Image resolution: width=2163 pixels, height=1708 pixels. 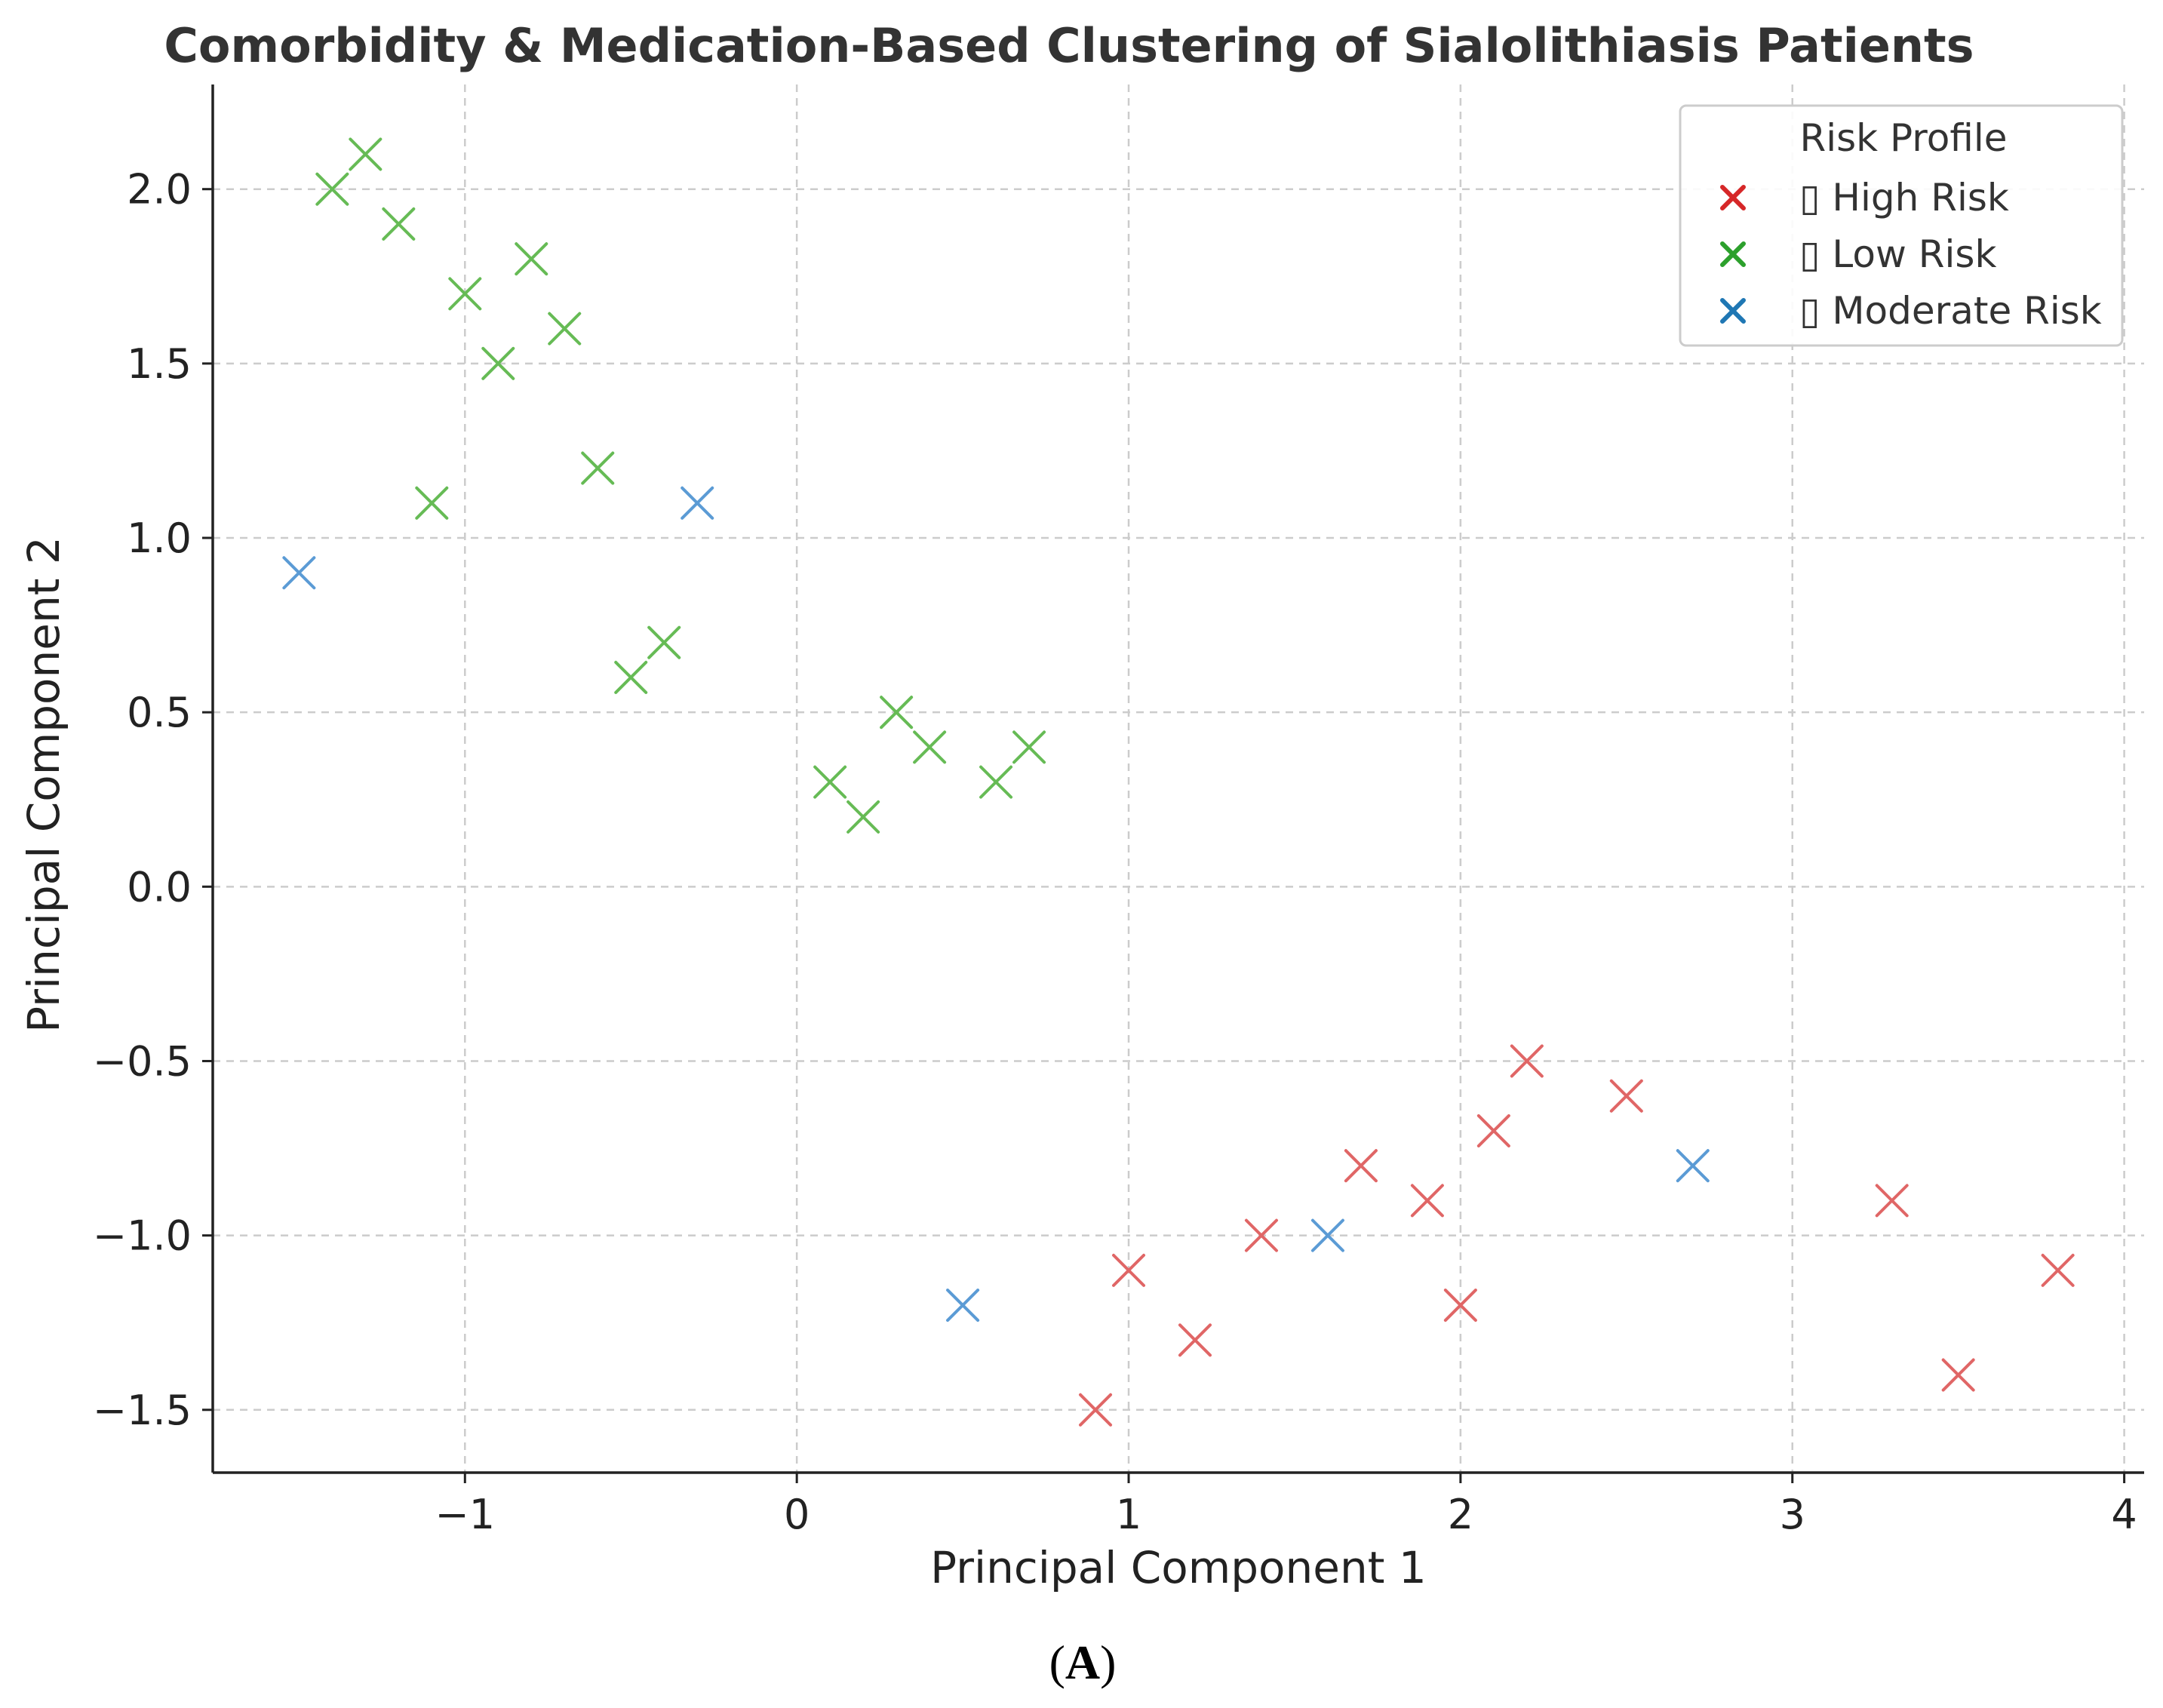 What do you see at coordinates (159, 364) in the screenshot?
I see `y-tick-label: 1.5` at bounding box center [159, 364].